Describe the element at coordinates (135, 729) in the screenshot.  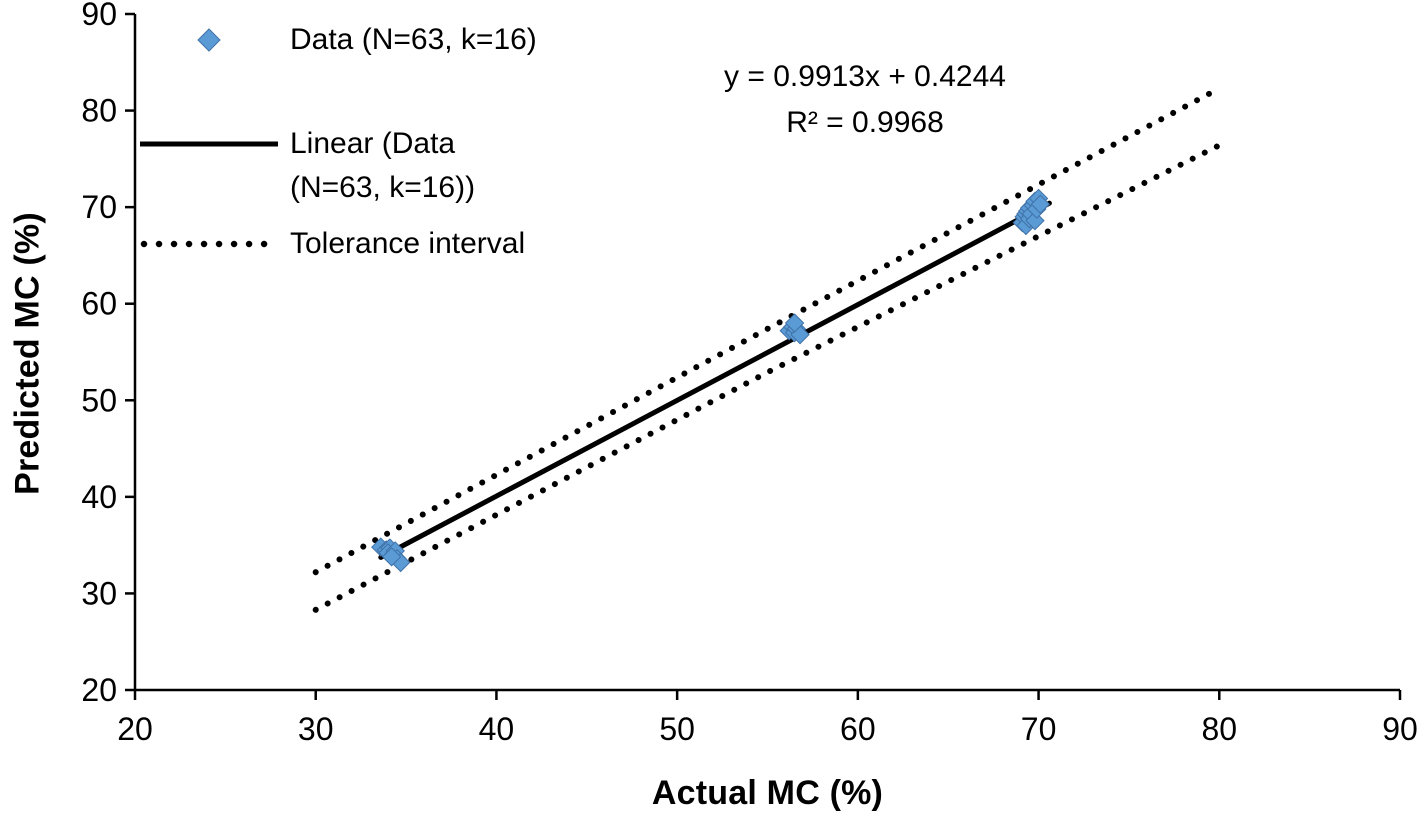
I see `x-tick-label: 20` at that location.